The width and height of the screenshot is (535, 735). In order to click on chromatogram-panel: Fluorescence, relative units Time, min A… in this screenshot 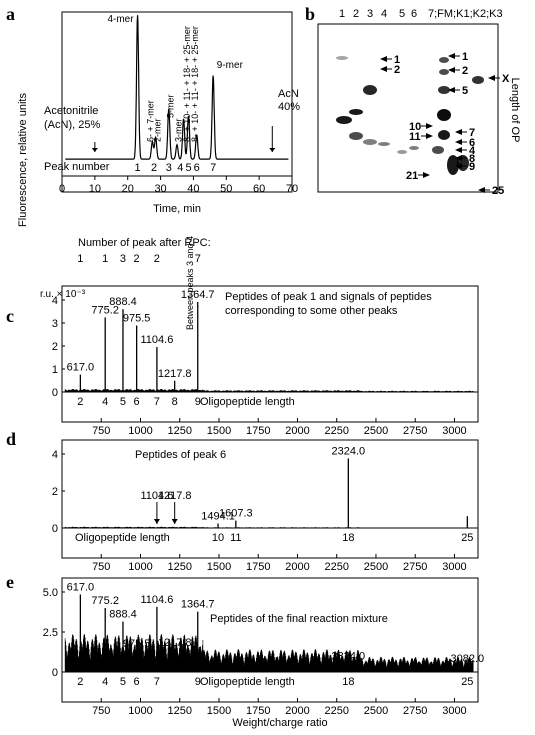, I will do `click(158, 157)`.